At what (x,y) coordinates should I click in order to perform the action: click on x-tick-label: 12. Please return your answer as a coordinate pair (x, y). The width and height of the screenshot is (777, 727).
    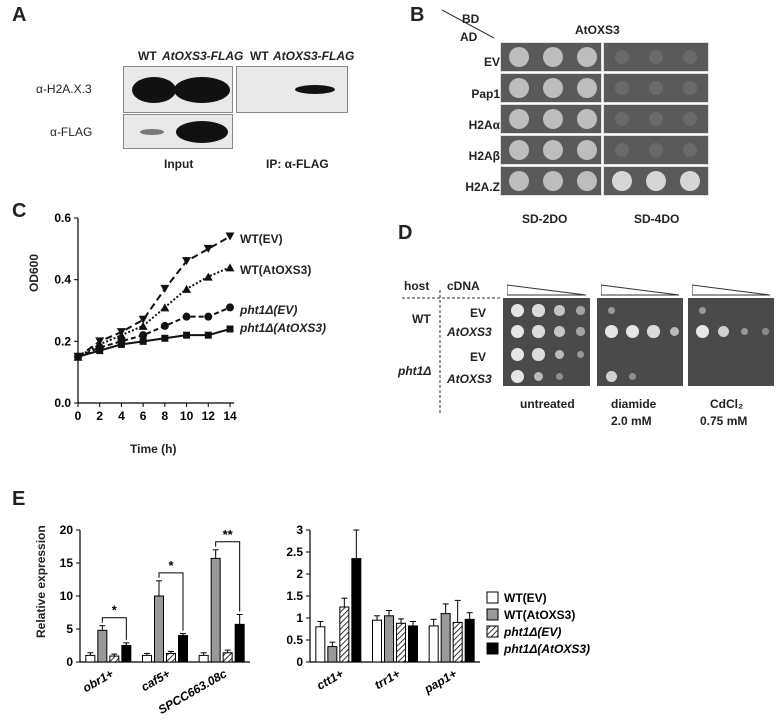
    Looking at the image, I should click on (209, 416).